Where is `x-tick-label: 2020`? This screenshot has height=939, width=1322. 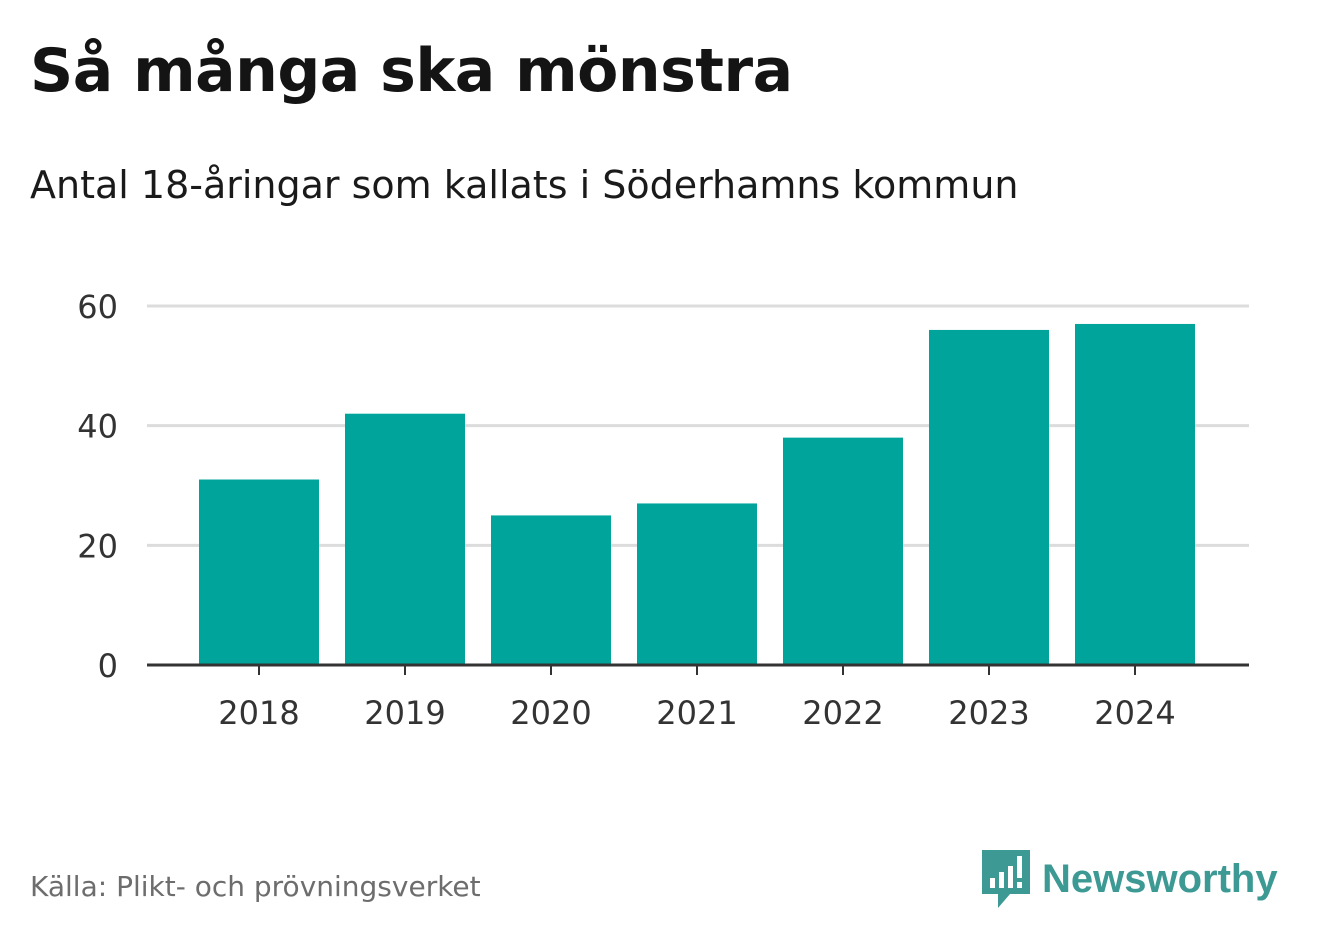 x-tick-label: 2020 is located at coordinates (550, 713).